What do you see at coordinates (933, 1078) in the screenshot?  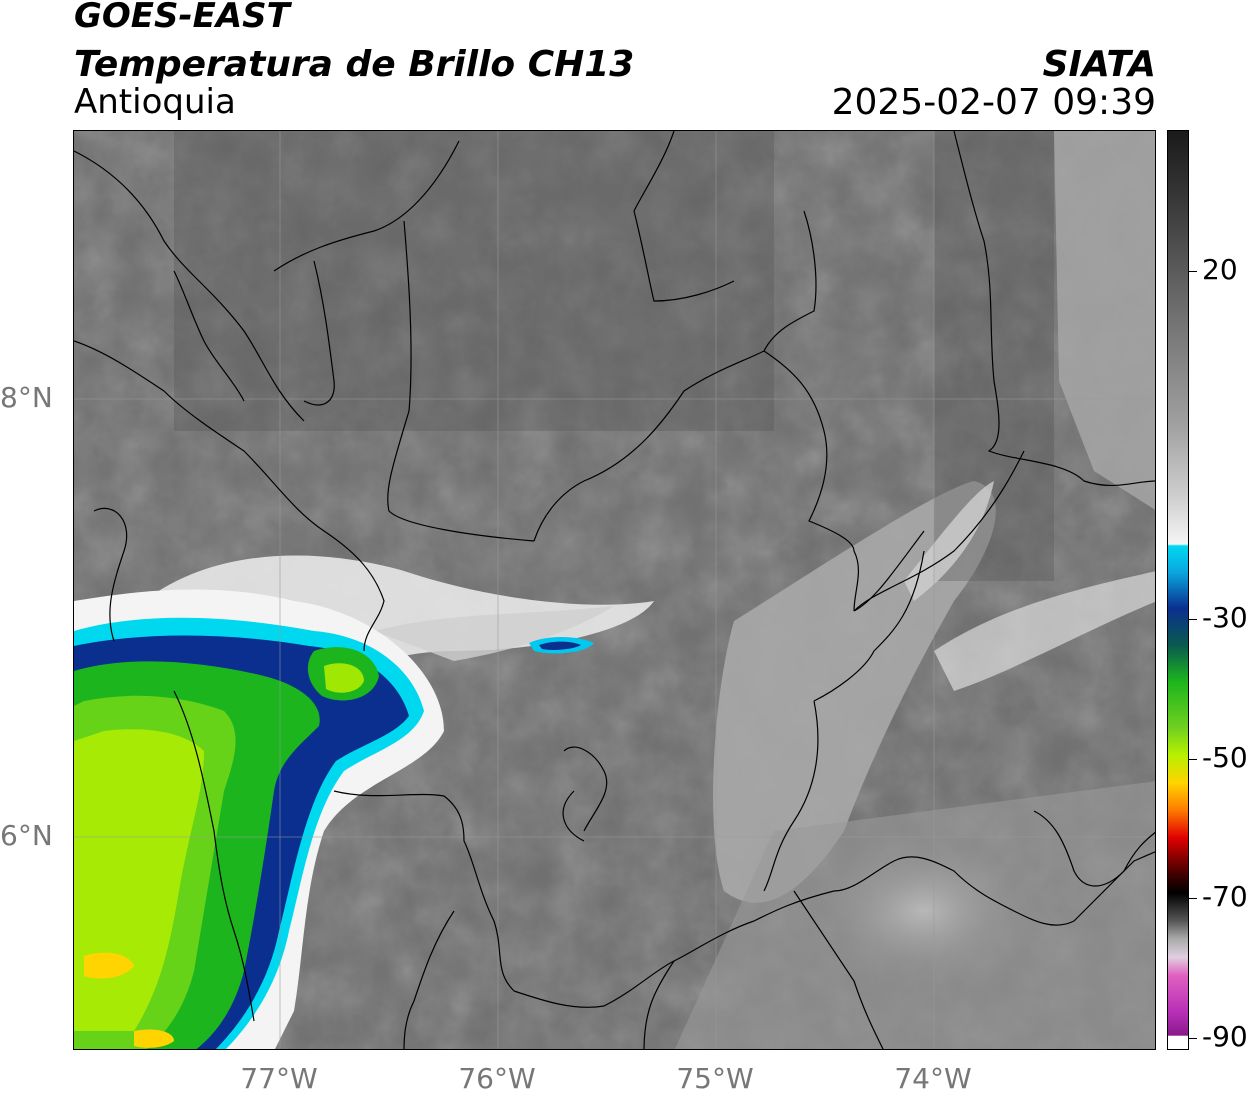 I see `lon-label-74w: 74°W` at bounding box center [933, 1078].